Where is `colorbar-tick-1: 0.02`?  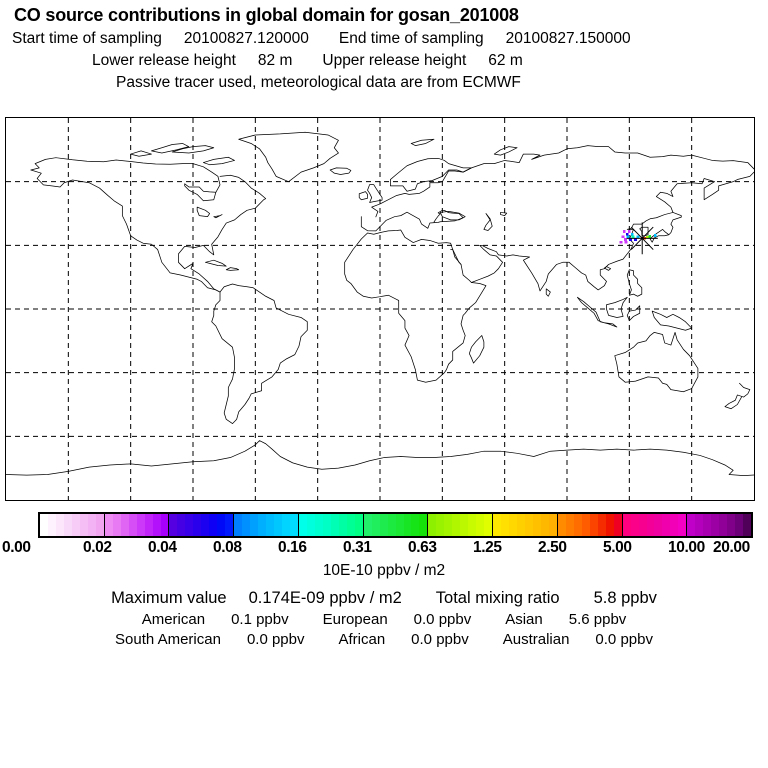 colorbar-tick-1: 0.02 is located at coordinates (97, 547).